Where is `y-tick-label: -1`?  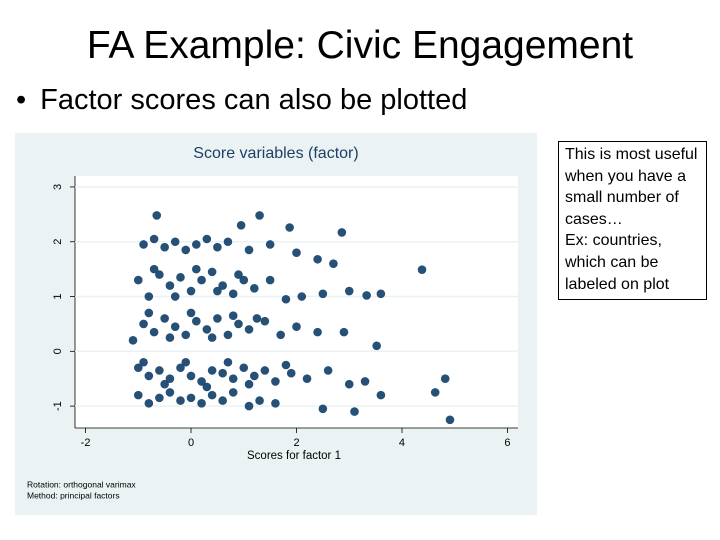 y-tick-label: -1 is located at coordinates (58, 406).